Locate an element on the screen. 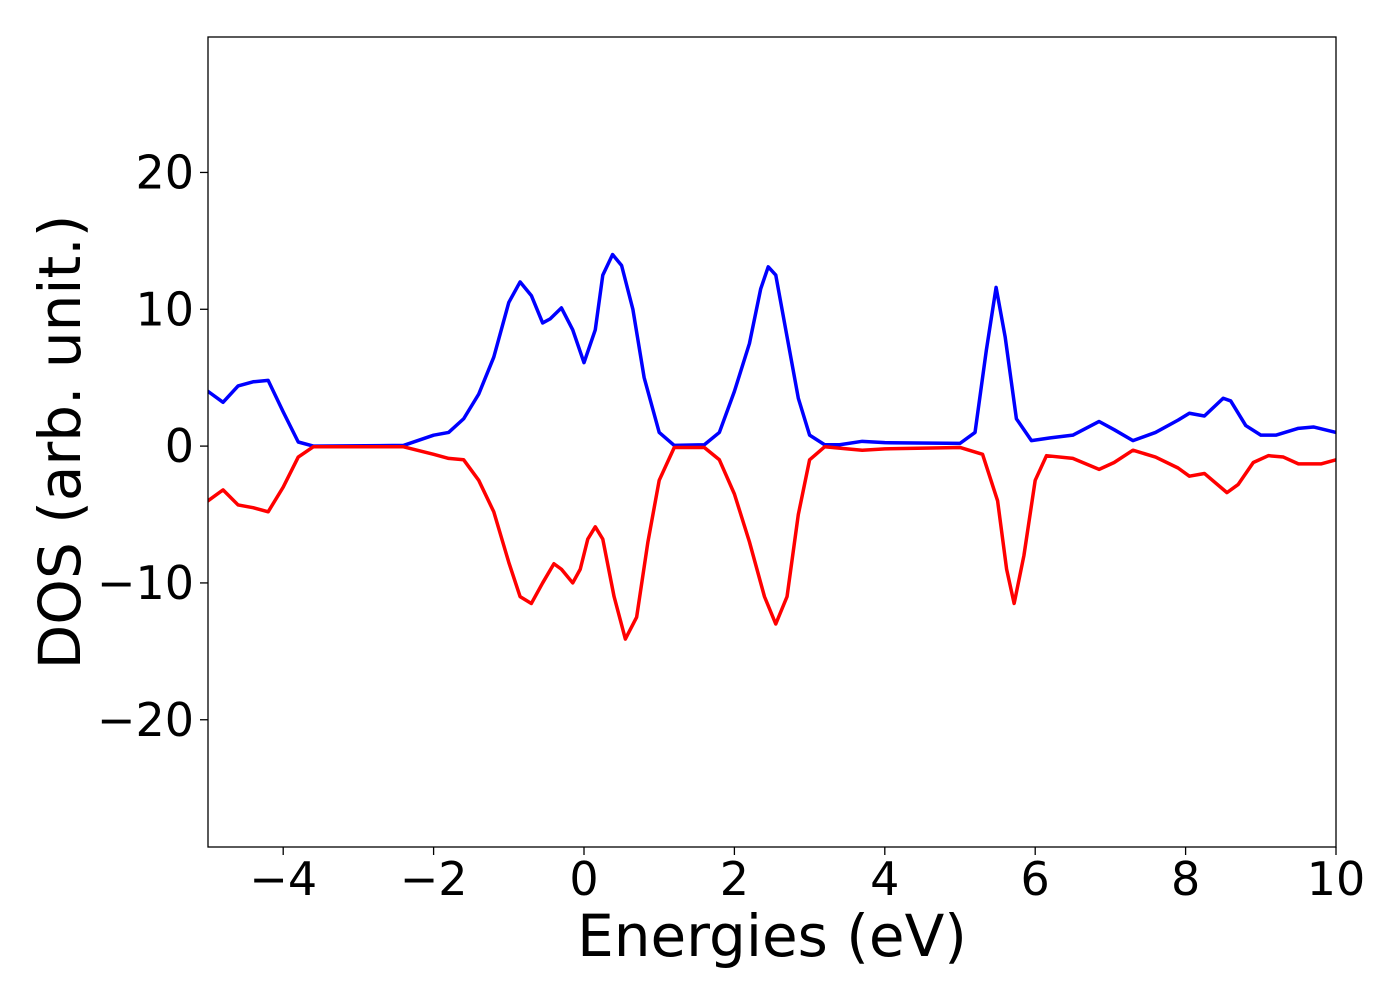 Image resolution: width=1400 pixels, height=1000 pixels. y-tick-label: −10 is located at coordinates (145, 583).